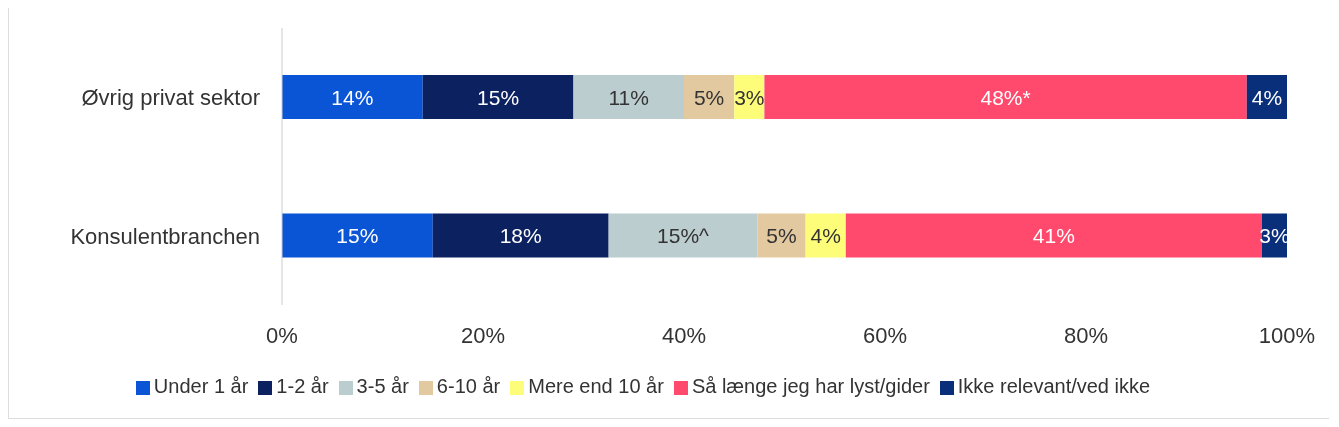 The image size is (1339, 427). I want to click on x-tick-label: 20%, so click(483, 335).